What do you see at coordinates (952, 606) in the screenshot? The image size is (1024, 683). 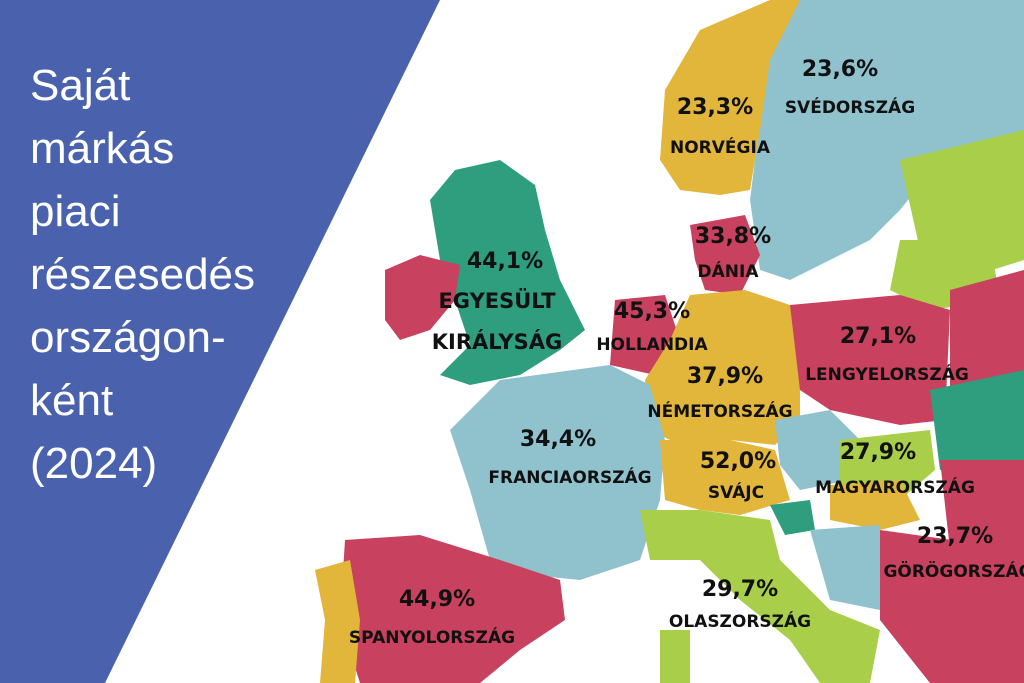 I see `greece` at bounding box center [952, 606].